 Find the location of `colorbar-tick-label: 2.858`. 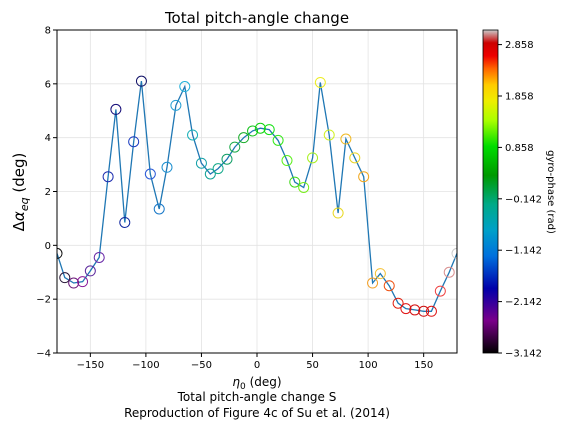

colorbar-tick-label: 2.858 is located at coordinates (519, 45).